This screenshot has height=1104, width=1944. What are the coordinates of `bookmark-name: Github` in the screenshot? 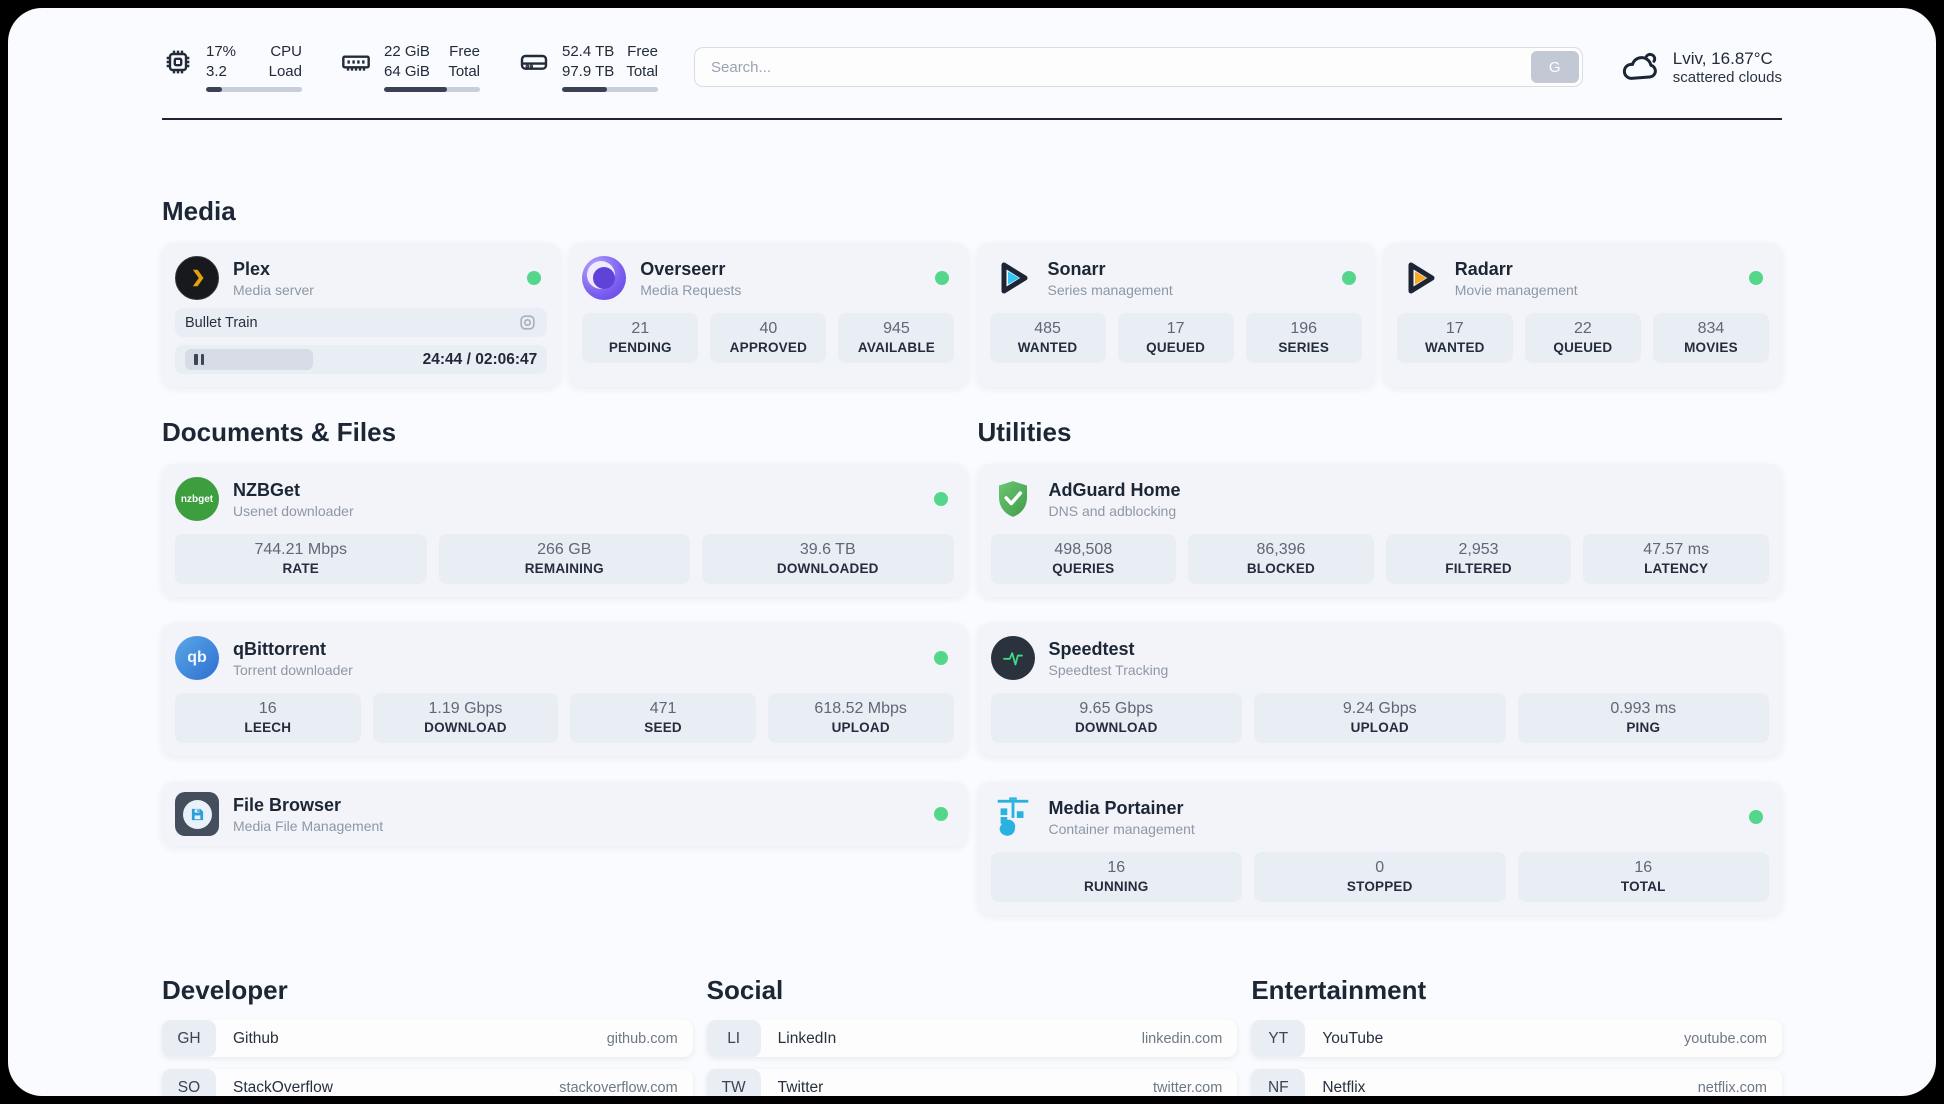 It's located at (256, 1038).